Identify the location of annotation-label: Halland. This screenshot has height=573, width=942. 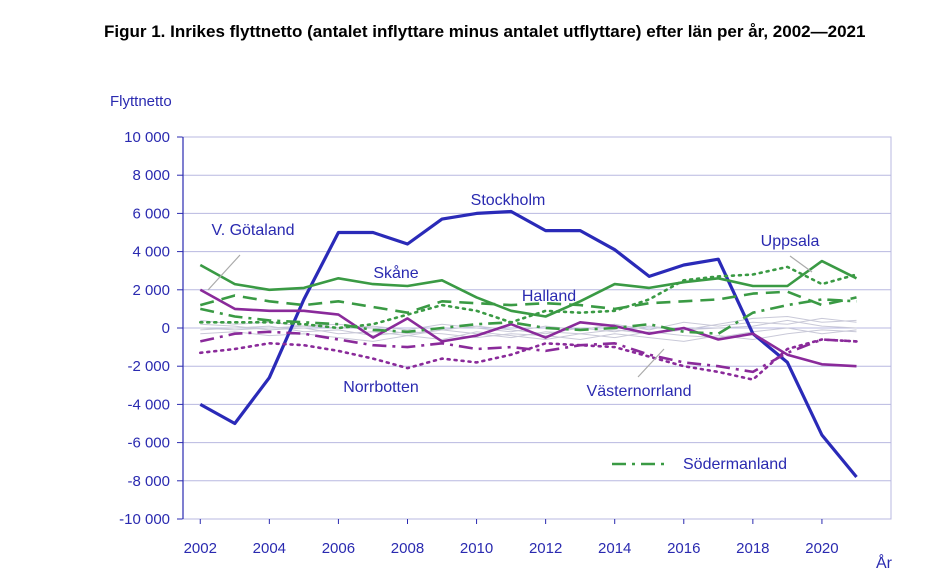
(549, 296).